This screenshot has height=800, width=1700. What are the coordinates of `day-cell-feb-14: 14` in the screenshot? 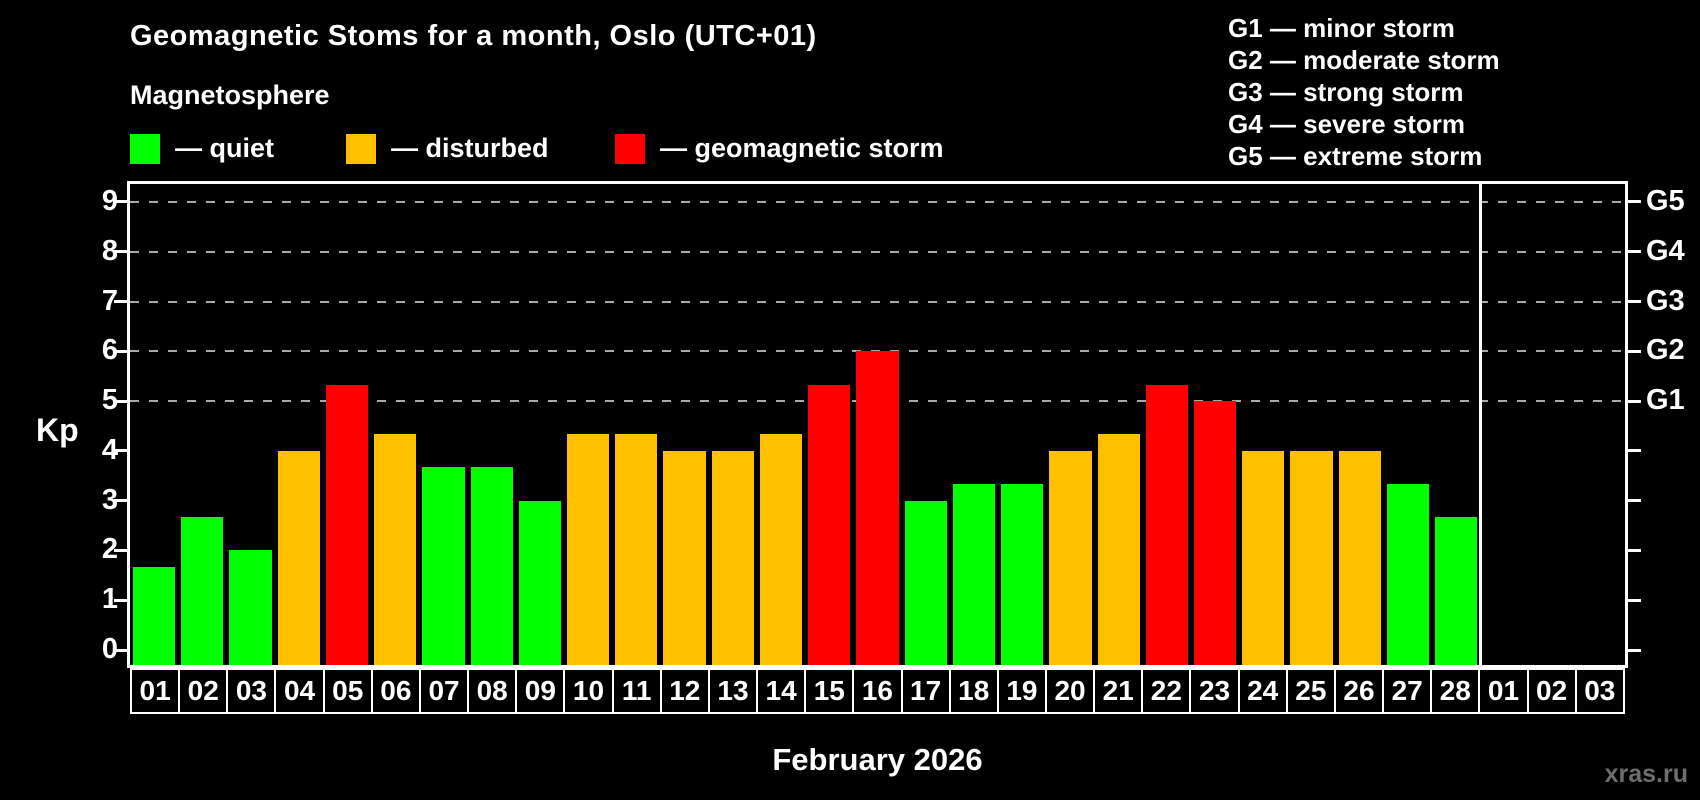 It's located at (781, 691).